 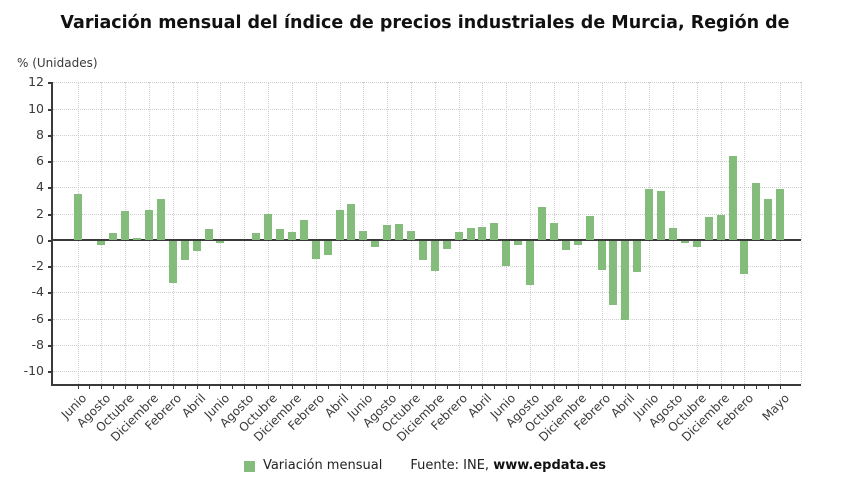 I want to click on x-tick-label: Mayo, so click(x=776, y=407).